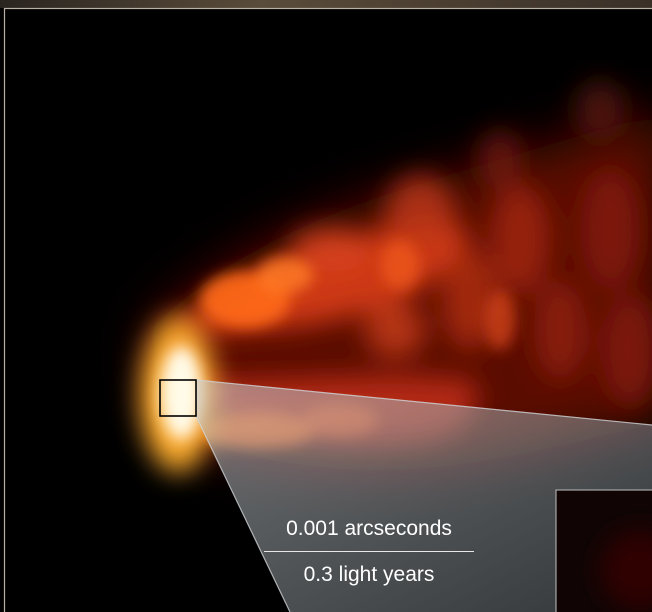 This screenshot has width=652, height=612. I want to click on zoom-box, so click(178, 398).